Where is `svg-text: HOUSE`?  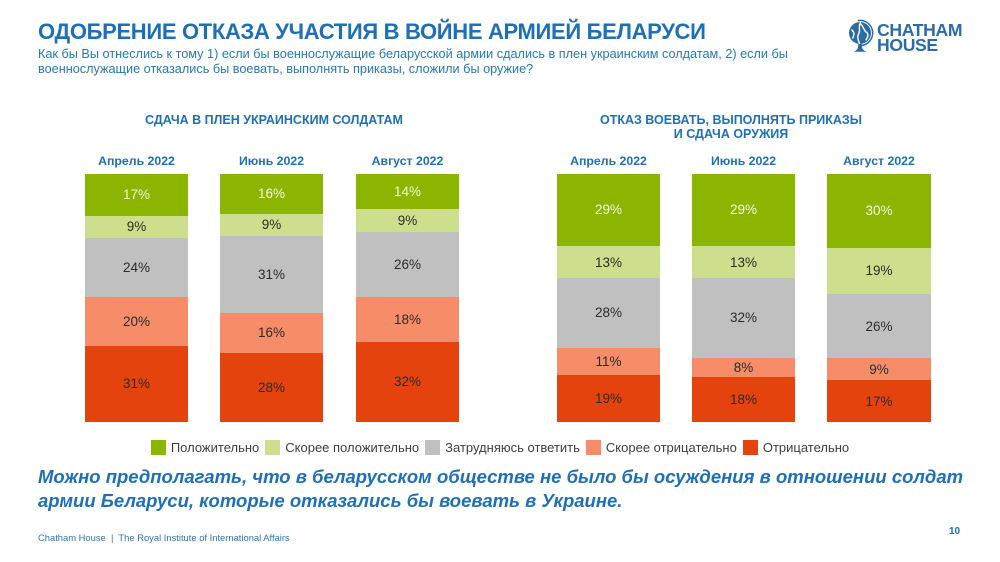
svg-text: HOUSE is located at coordinates (907, 45).